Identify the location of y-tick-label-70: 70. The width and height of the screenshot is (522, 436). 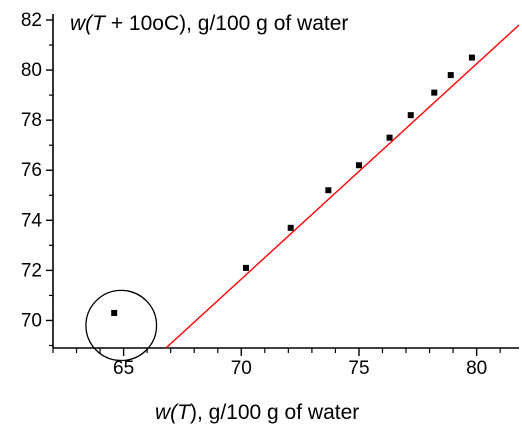
(31, 320).